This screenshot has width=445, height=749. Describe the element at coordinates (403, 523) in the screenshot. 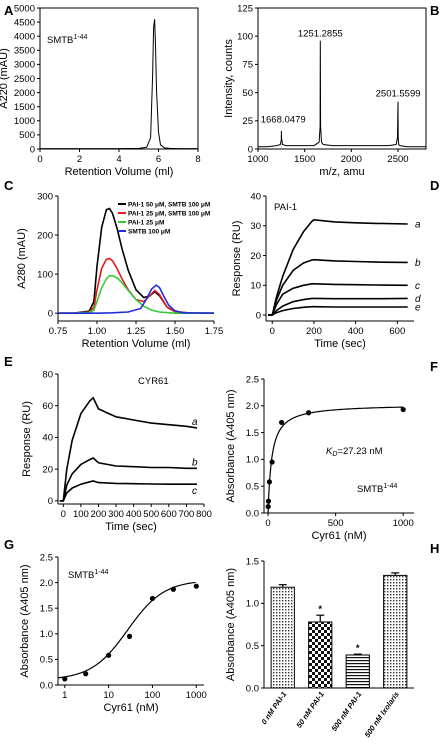

I see `x-tick-label: 1000` at that location.